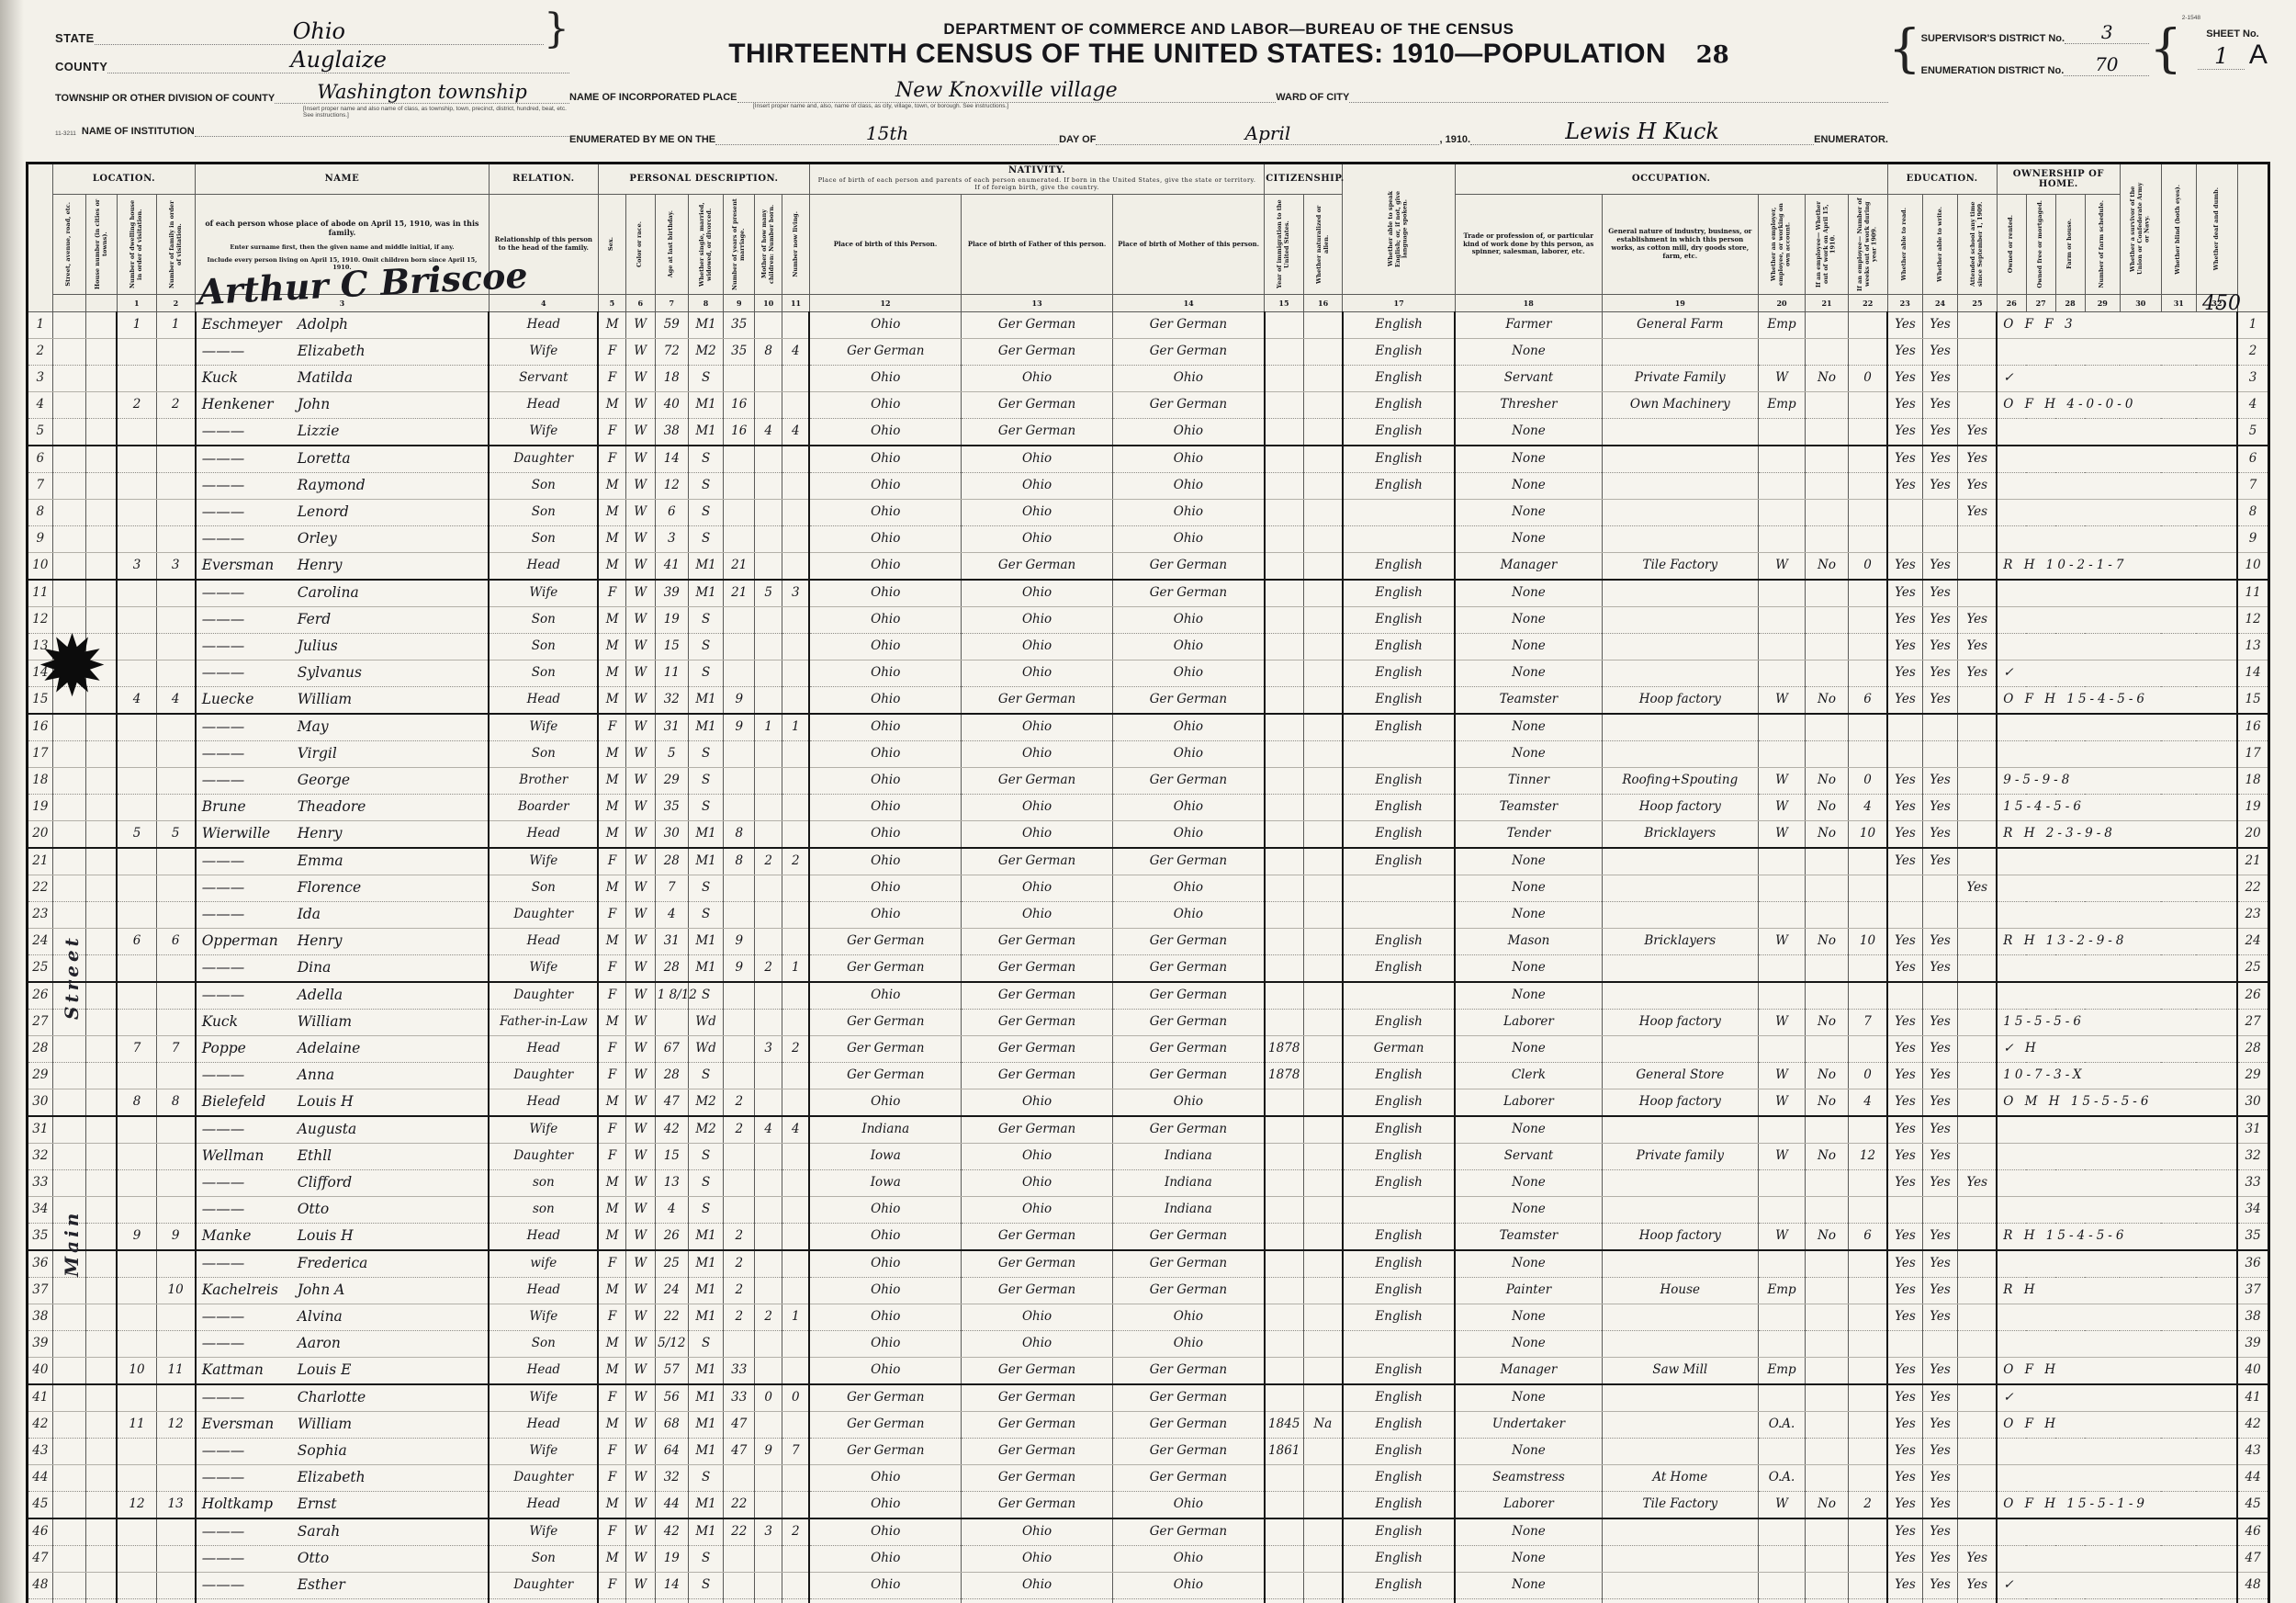  I want to click on cell-birthplace: Ger German, so click(885, 1075).